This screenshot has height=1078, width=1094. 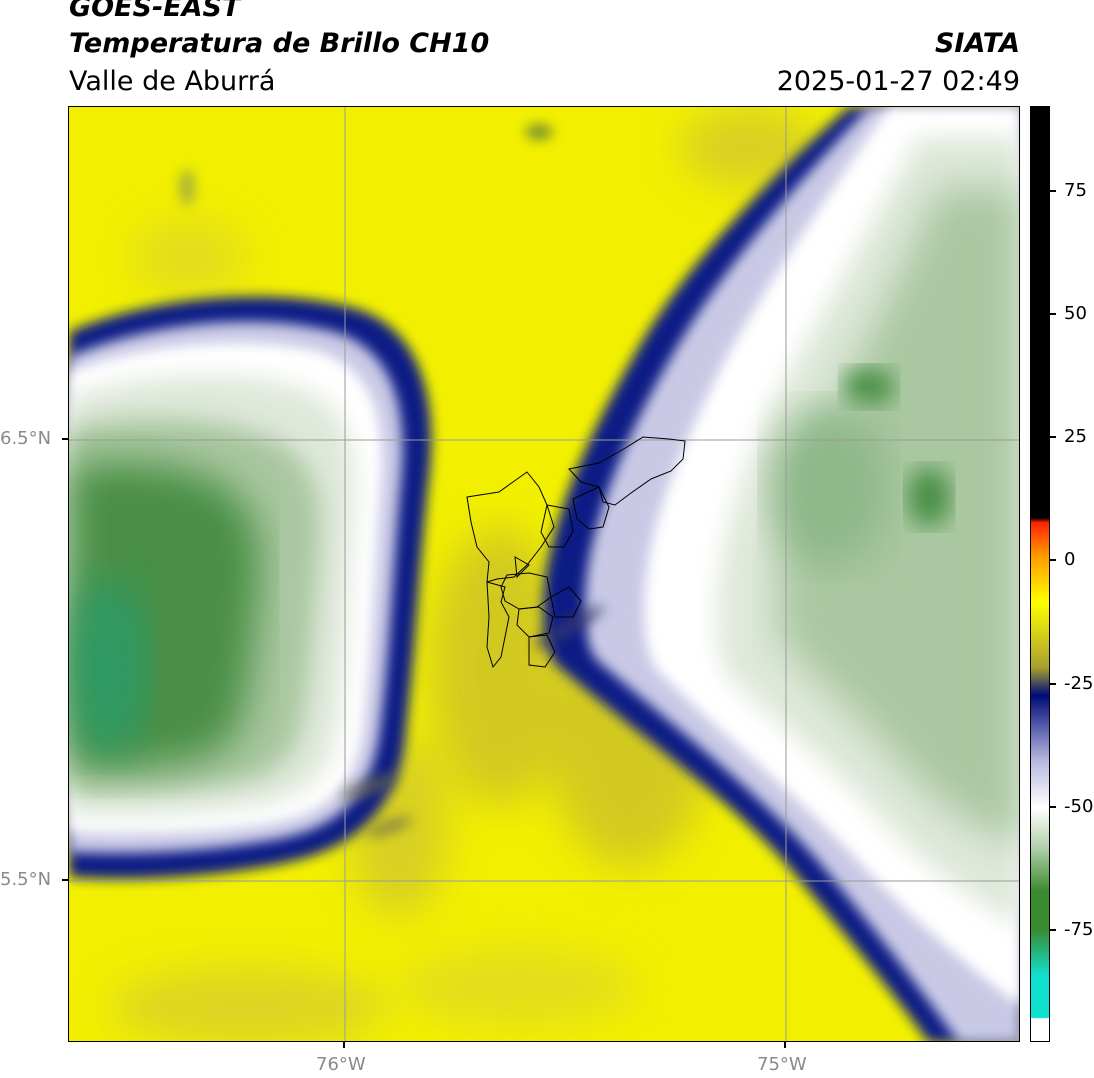 What do you see at coordinates (26, 438) in the screenshot?
I see `y-tick-label-6-5n: 6.5°N` at bounding box center [26, 438].